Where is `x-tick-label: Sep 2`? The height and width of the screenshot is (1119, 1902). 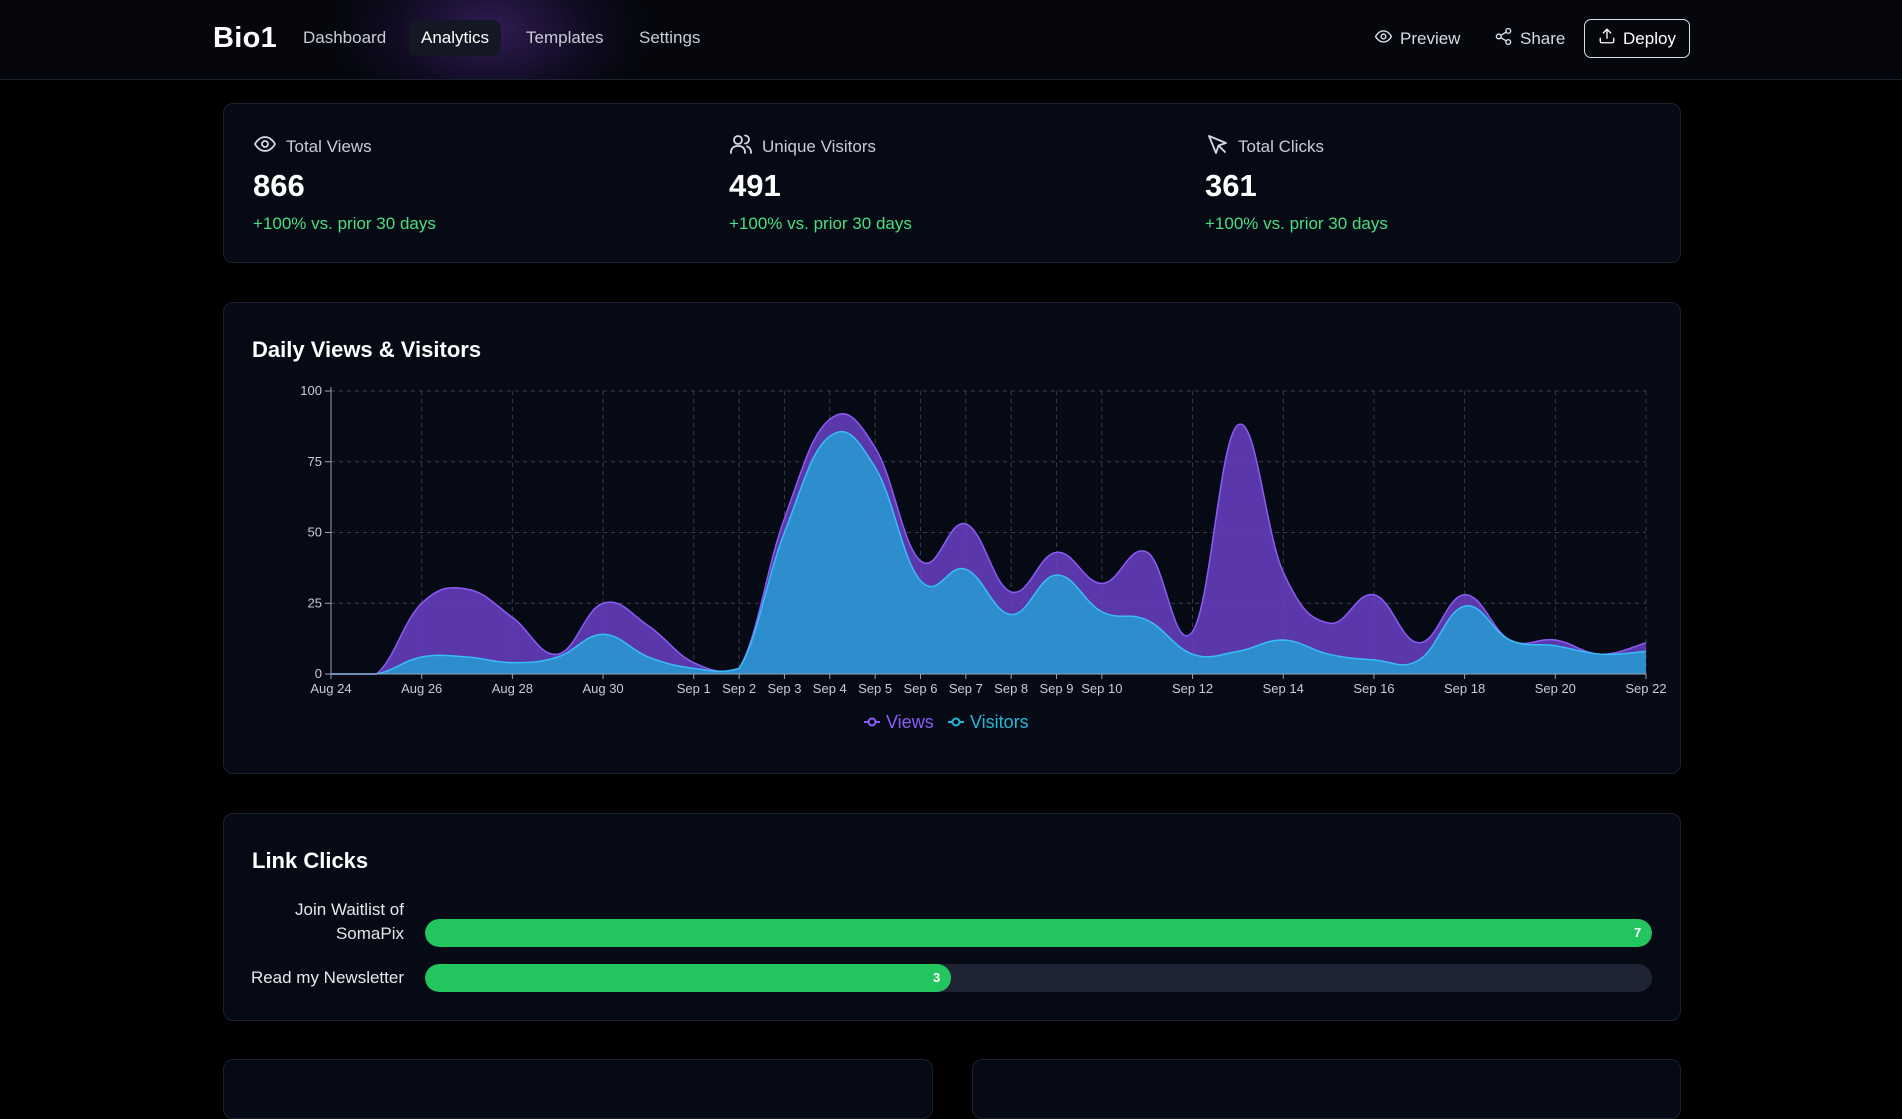
x-tick-label: Sep 2 is located at coordinates (739, 688).